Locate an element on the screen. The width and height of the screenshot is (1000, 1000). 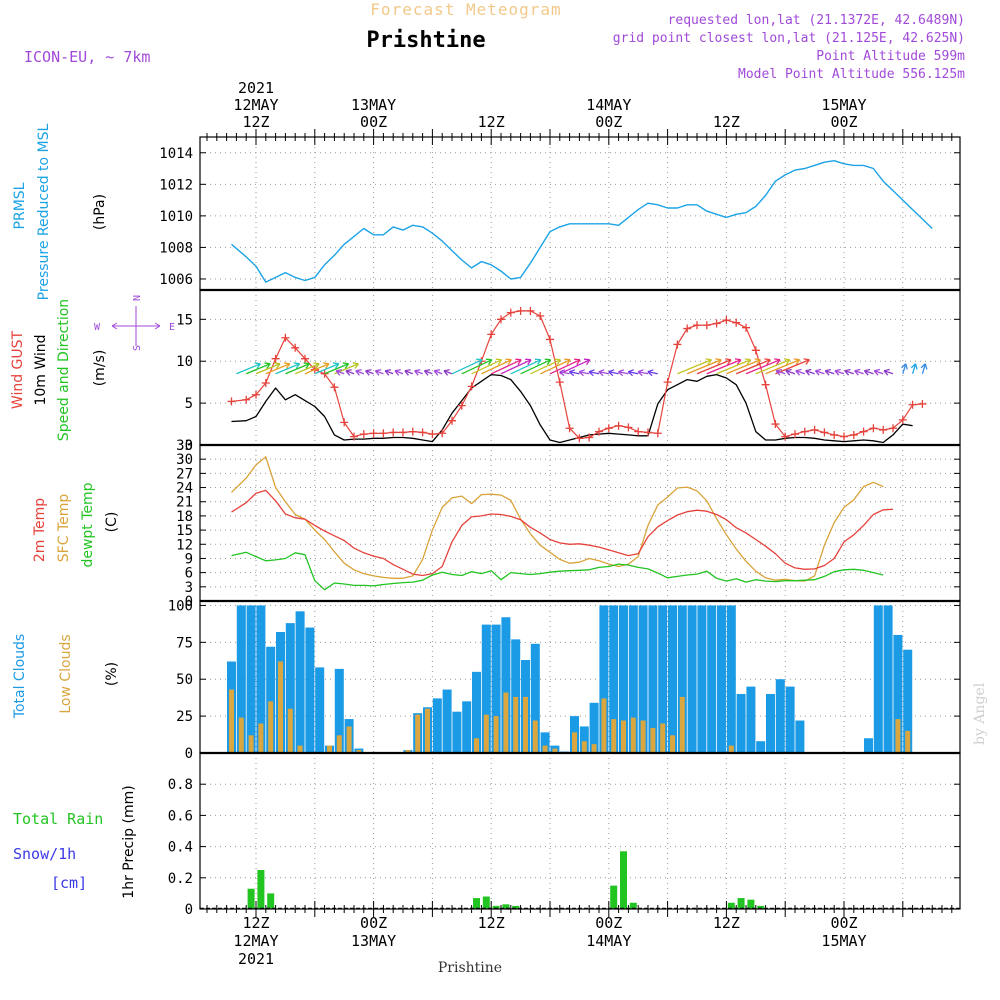
super-title: Forecast Meteogram is located at coordinates (465, 9).